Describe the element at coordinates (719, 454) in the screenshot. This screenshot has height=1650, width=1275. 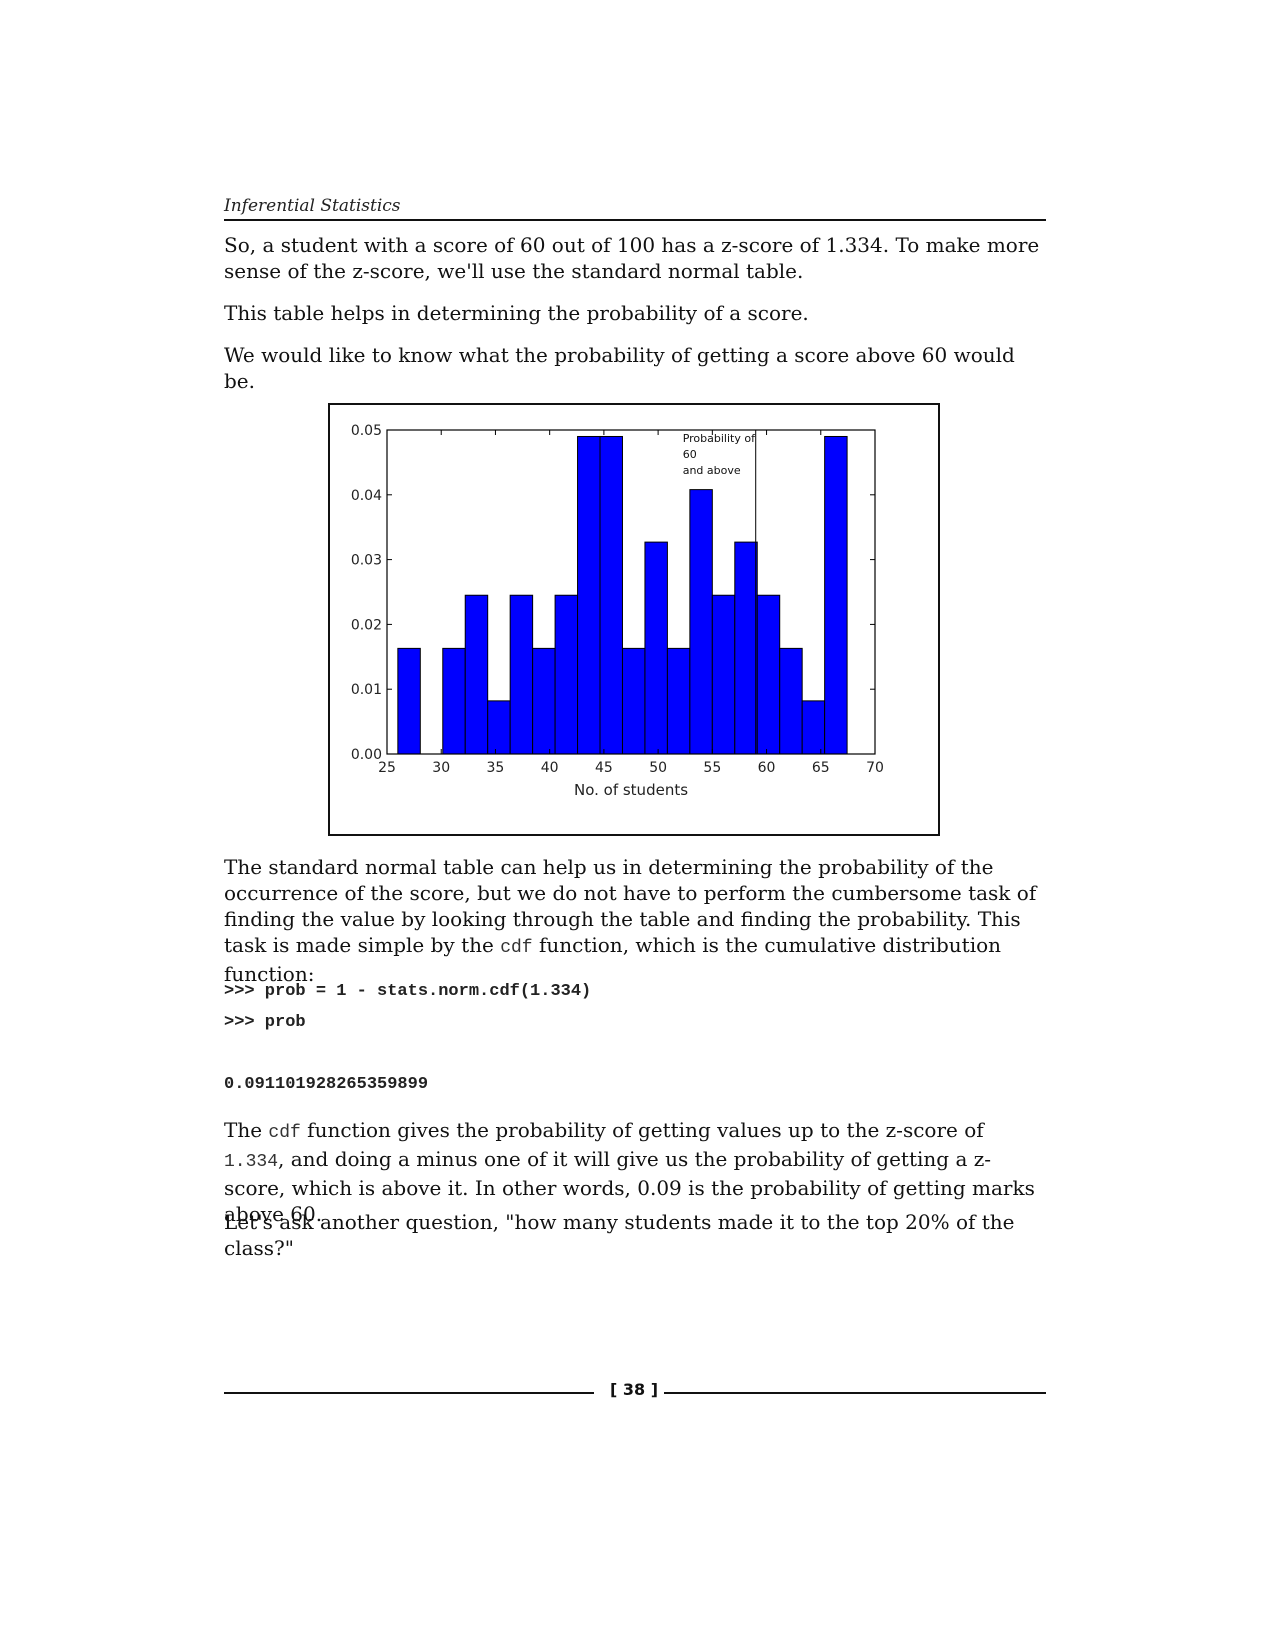
I see `threshold-annotation: Probability of 60 and above` at that location.